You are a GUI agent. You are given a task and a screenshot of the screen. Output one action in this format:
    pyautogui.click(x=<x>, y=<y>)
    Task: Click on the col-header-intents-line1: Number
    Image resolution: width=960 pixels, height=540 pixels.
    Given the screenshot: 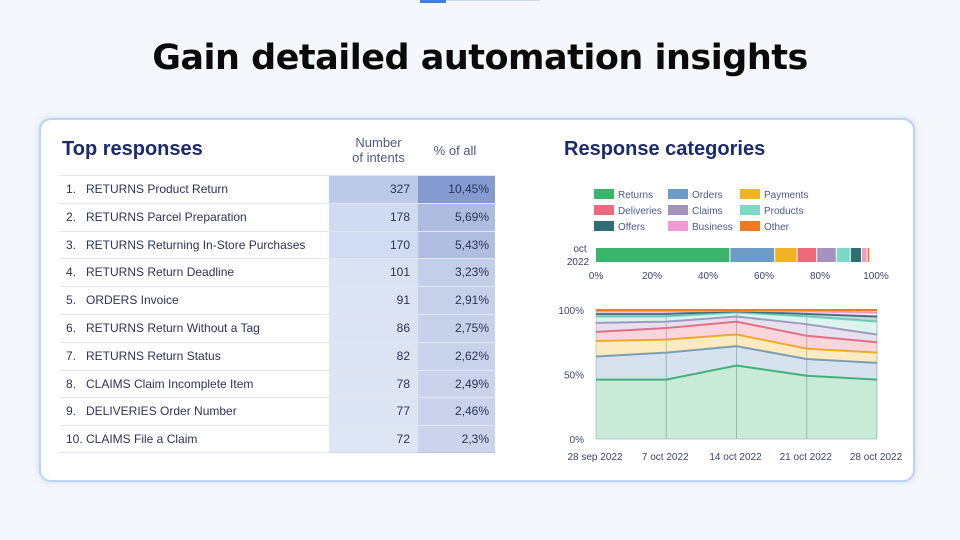 What is the action you would take?
    pyautogui.click(x=378, y=142)
    